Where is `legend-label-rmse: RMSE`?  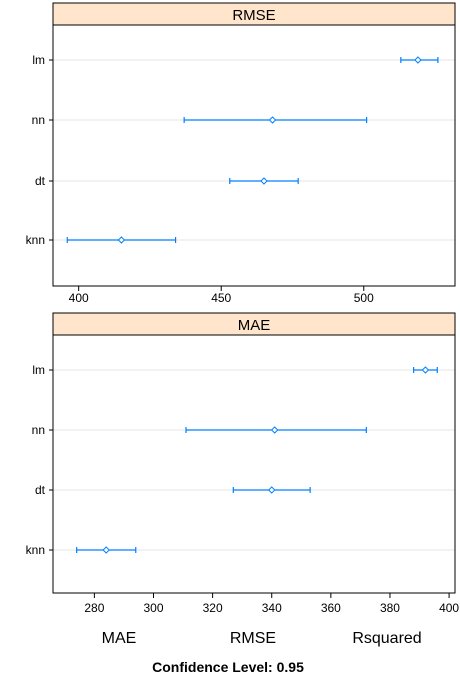 legend-label-rmse: RMSE is located at coordinates (253, 638).